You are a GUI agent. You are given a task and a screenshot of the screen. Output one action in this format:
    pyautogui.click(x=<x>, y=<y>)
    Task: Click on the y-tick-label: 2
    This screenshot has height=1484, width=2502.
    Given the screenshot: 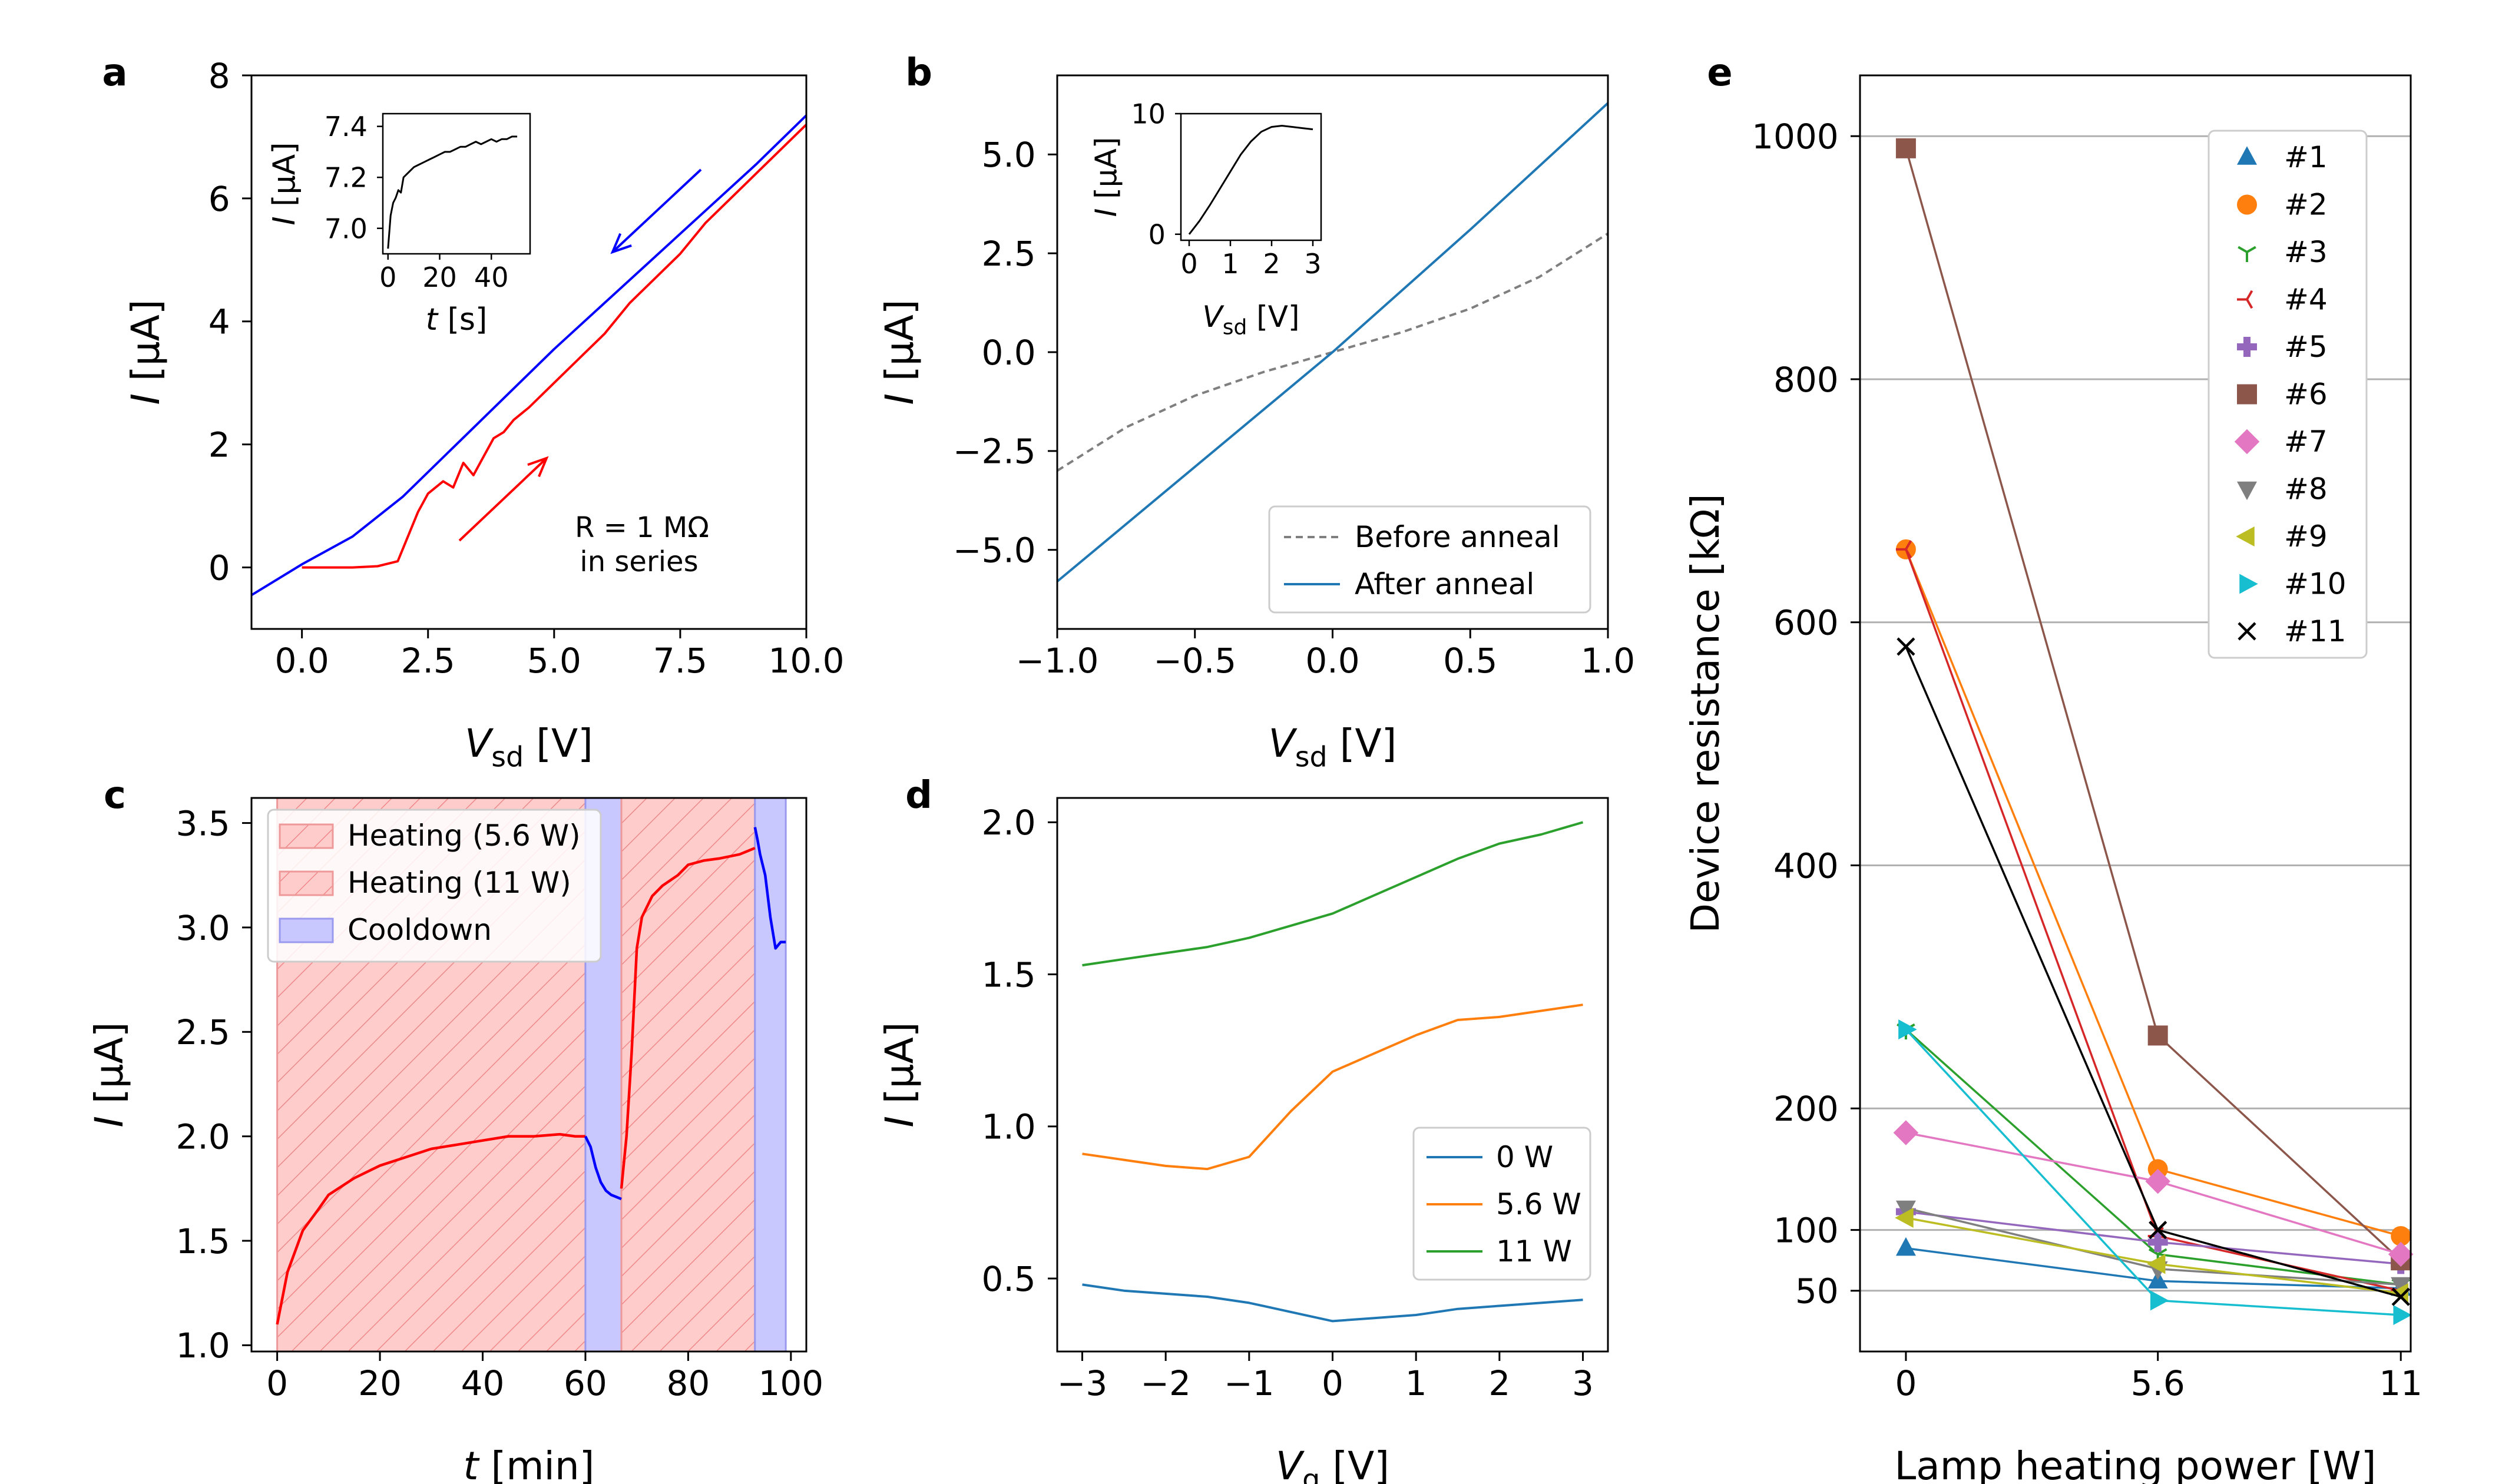 What is the action you would take?
    pyautogui.click(x=219, y=445)
    